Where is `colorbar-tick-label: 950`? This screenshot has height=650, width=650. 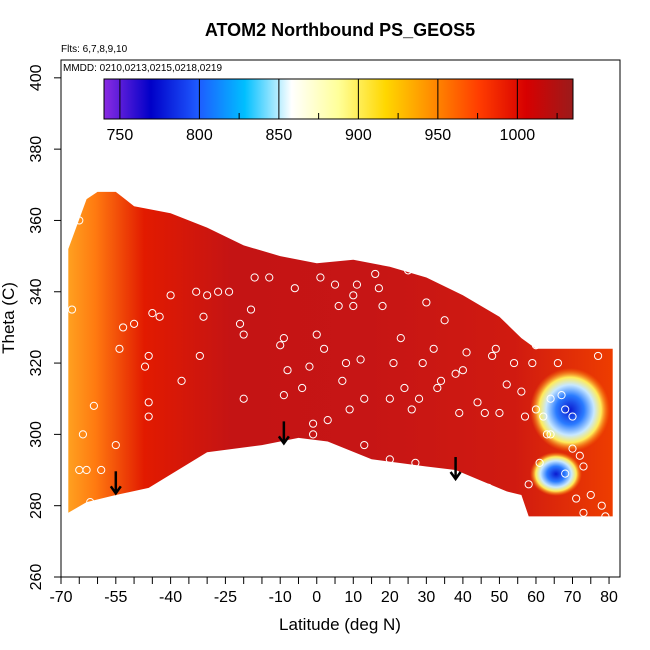
colorbar-tick-label: 950 is located at coordinates (438, 135).